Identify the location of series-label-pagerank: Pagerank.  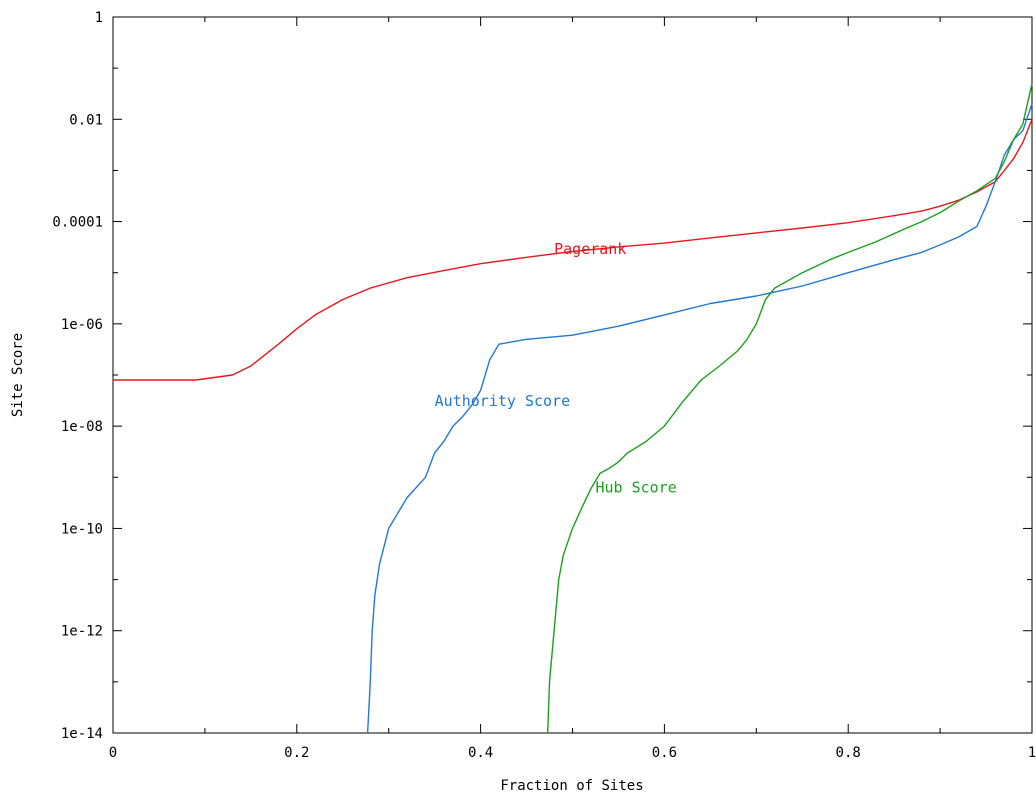
(590, 249).